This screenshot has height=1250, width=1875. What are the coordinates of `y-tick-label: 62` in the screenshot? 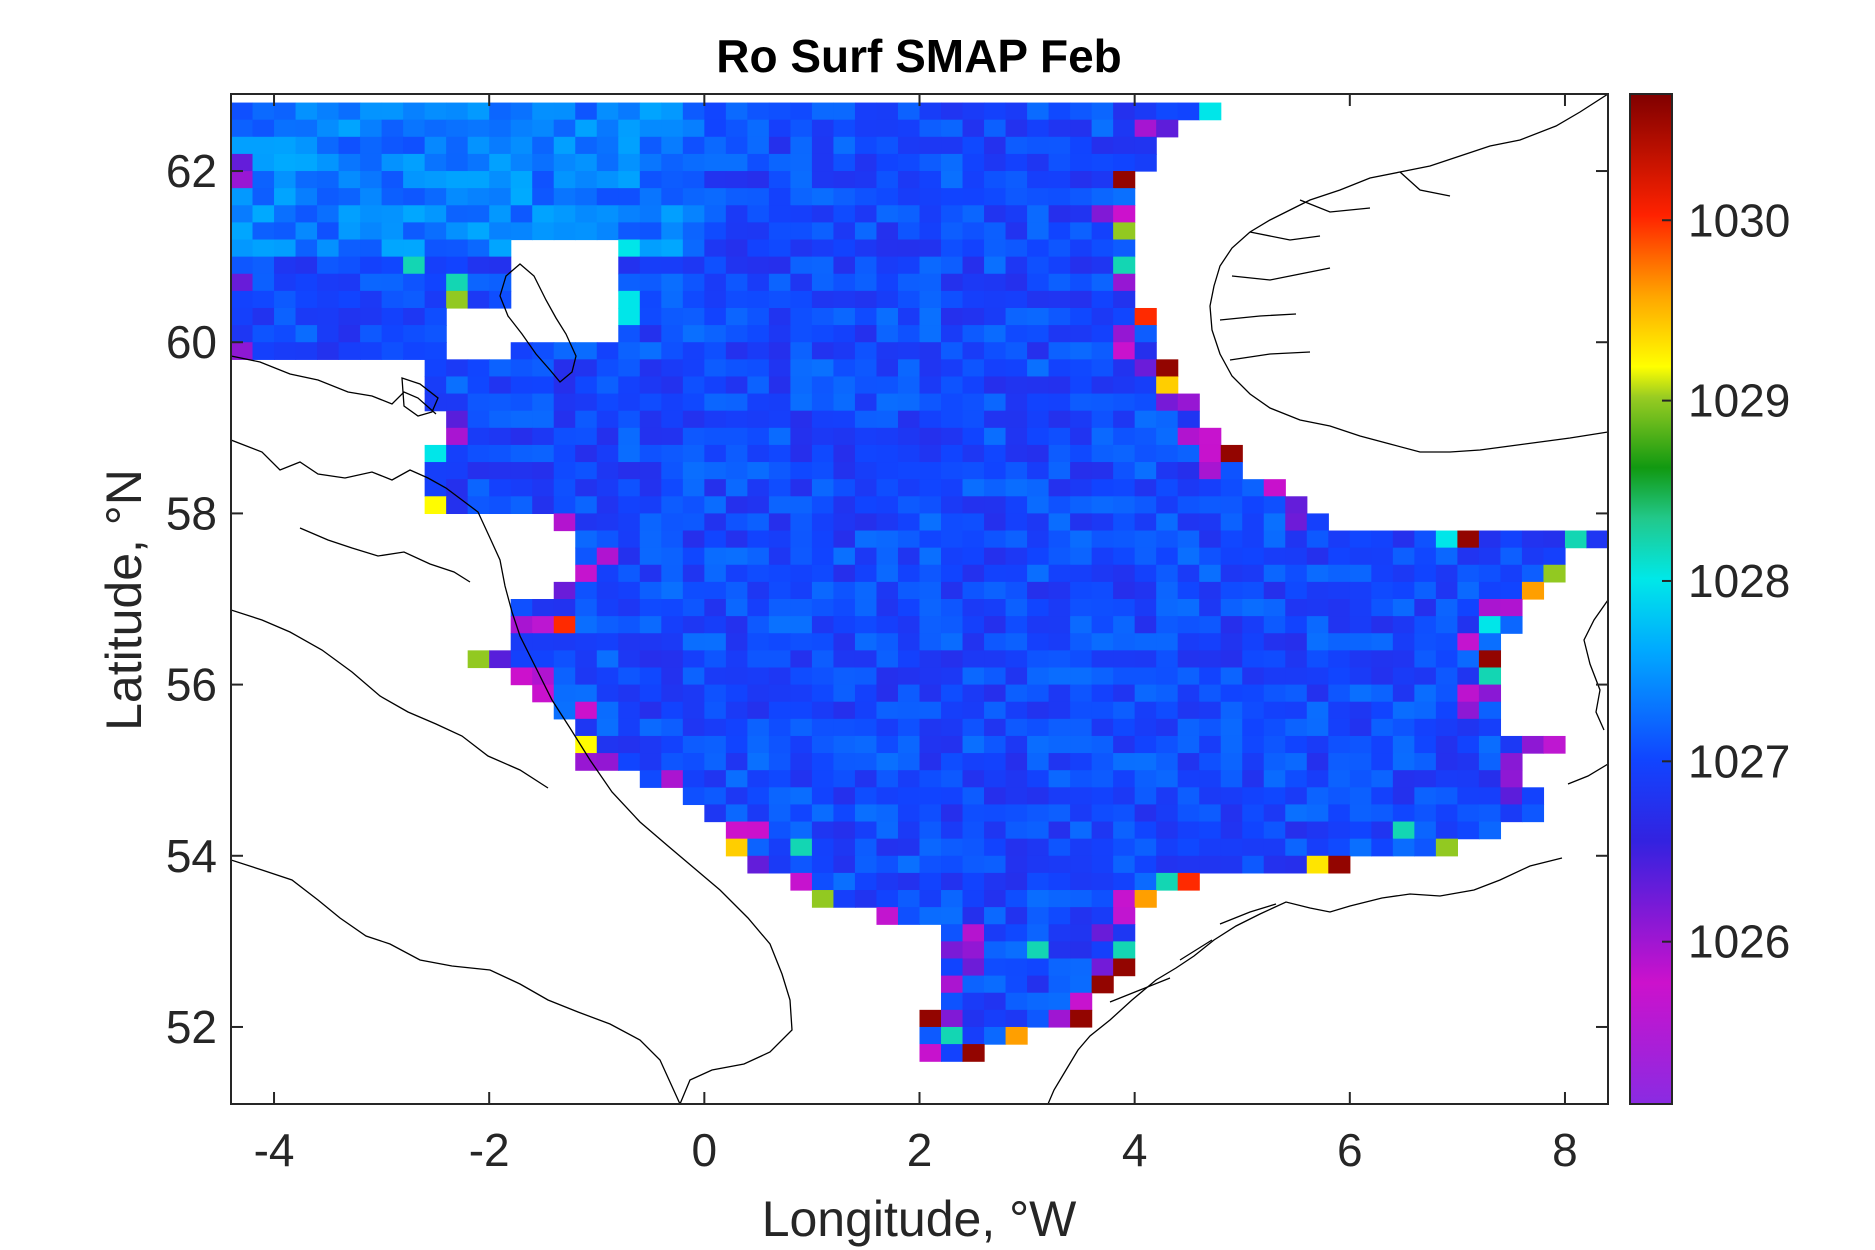 It's located at (191, 171).